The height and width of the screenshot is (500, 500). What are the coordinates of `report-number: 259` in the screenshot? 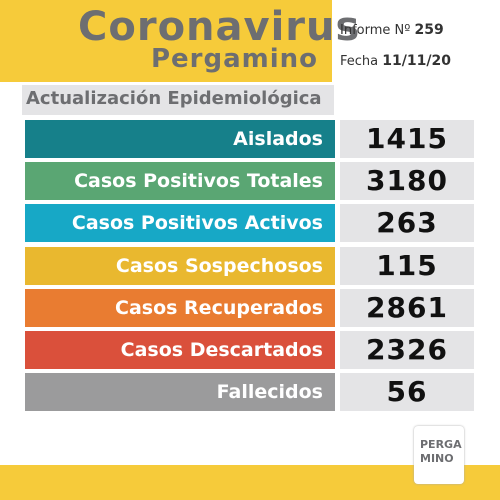 It's located at (429, 30).